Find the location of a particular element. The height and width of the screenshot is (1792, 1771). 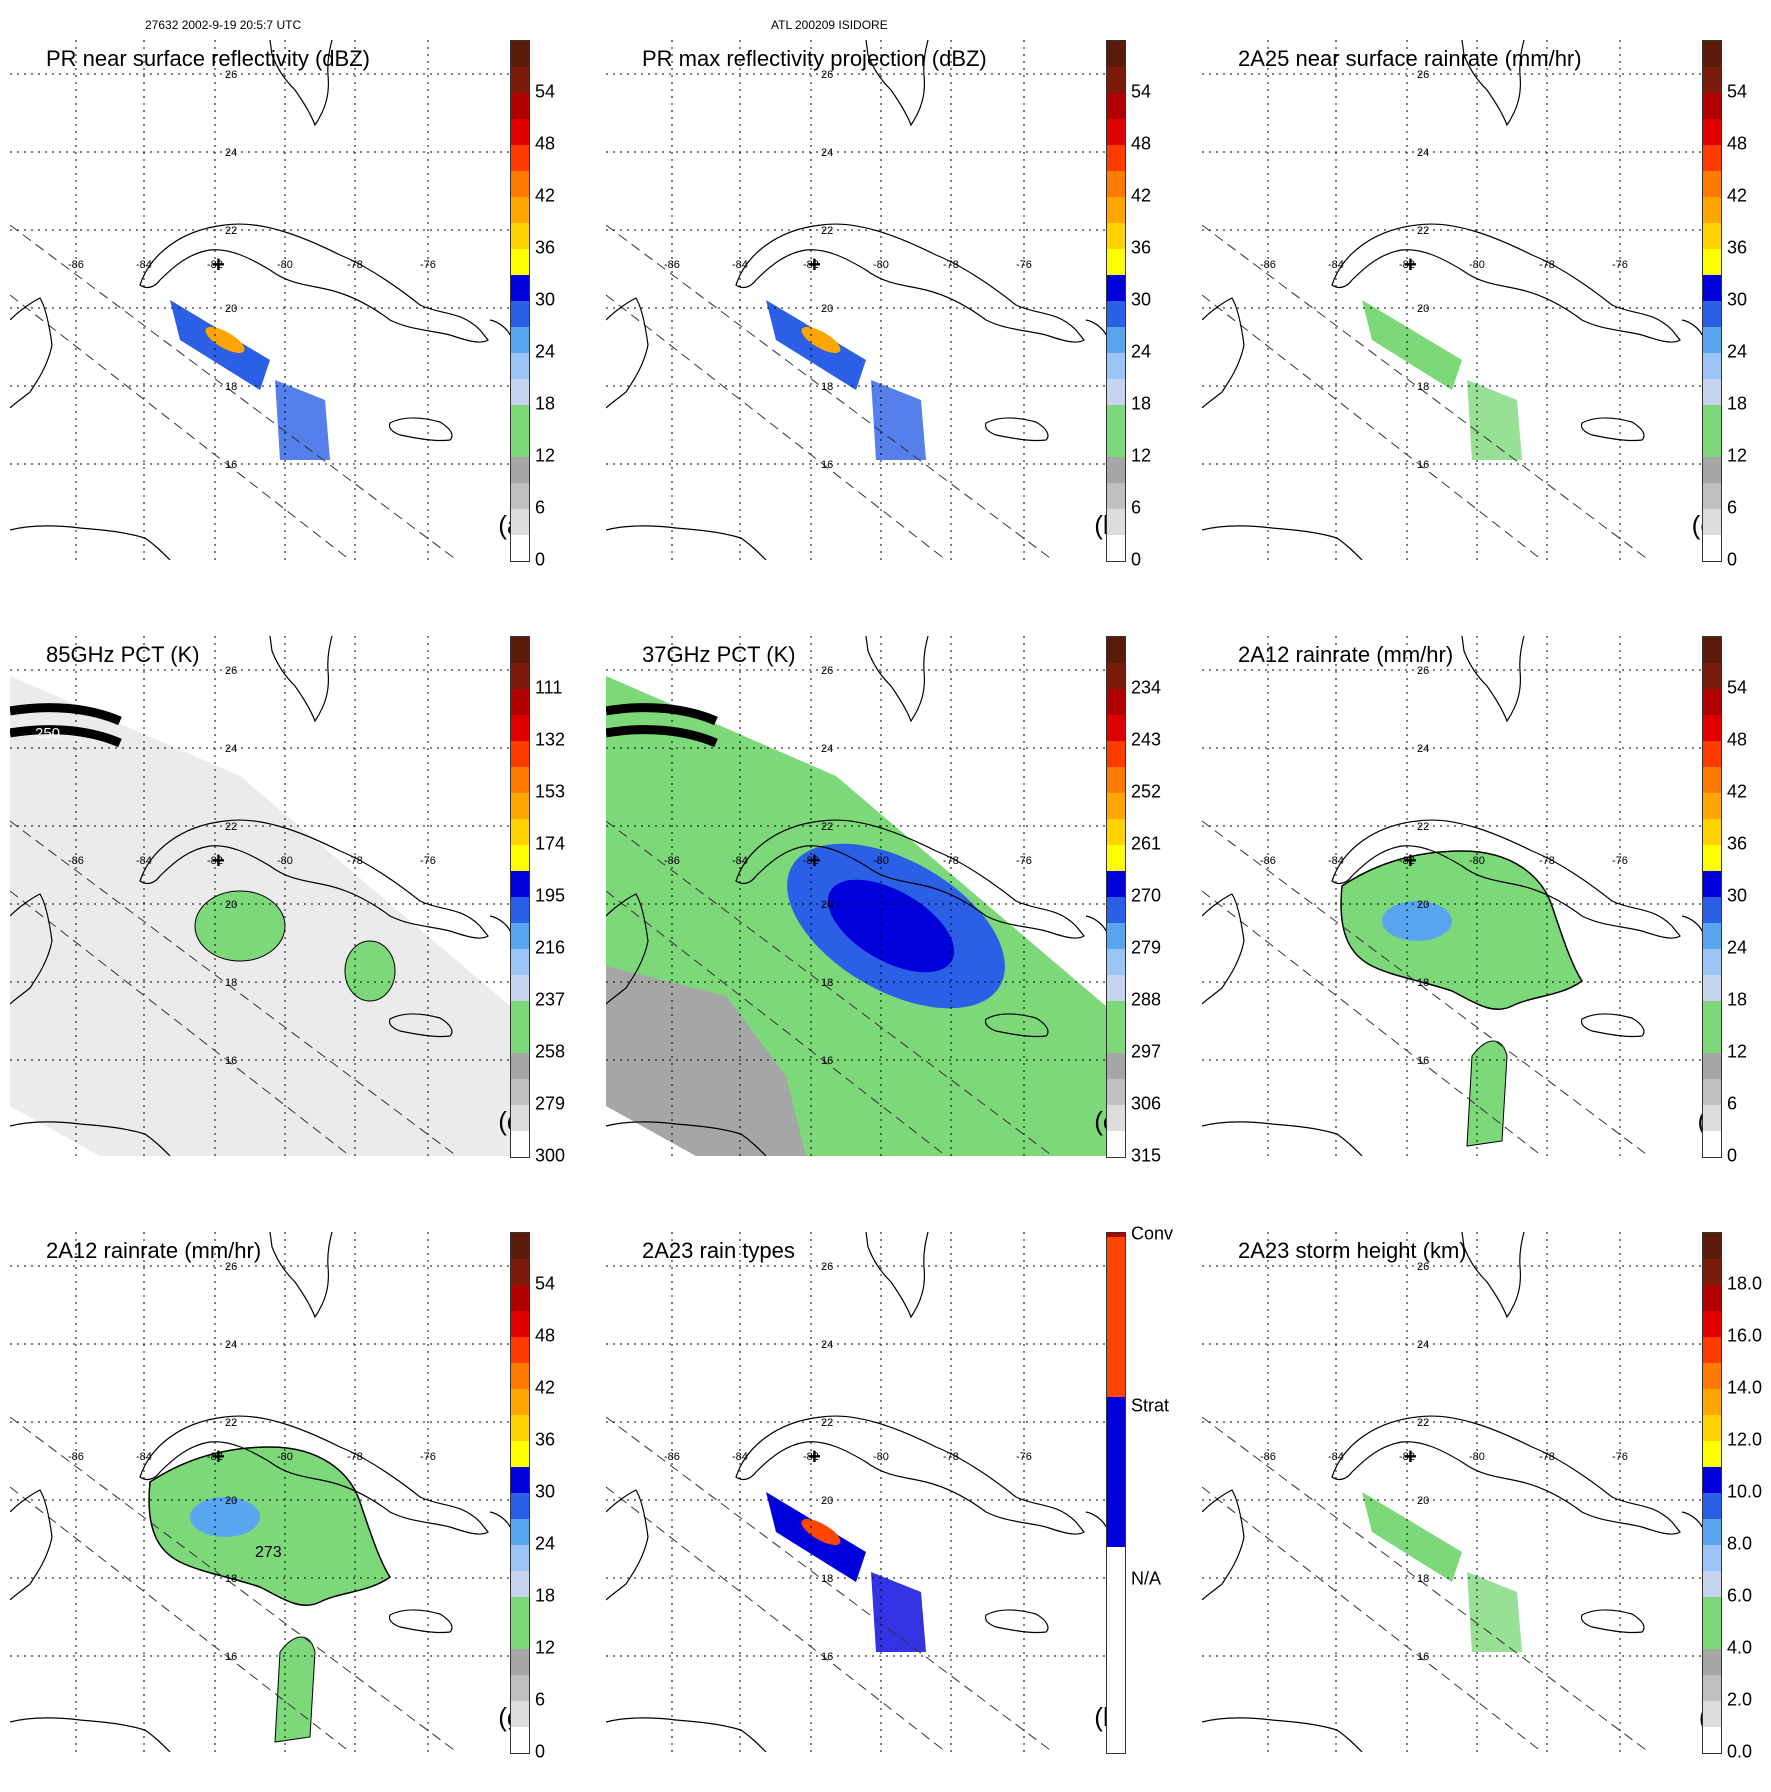

colorbar-tick-label: 0 is located at coordinates (540, 559).